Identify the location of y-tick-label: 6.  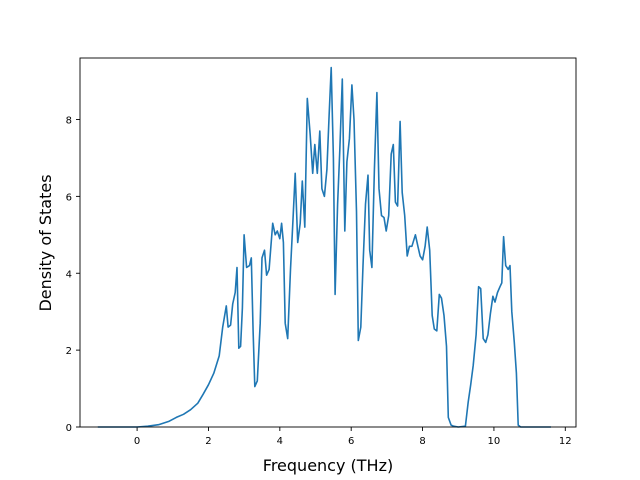
(69, 197).